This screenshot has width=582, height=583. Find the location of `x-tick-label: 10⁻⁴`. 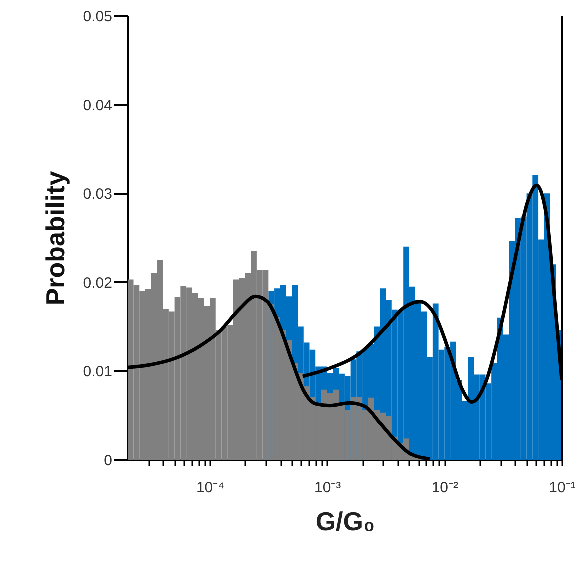

x-tick-label: 10⁻⁴ is located at coordinates (210, 488).